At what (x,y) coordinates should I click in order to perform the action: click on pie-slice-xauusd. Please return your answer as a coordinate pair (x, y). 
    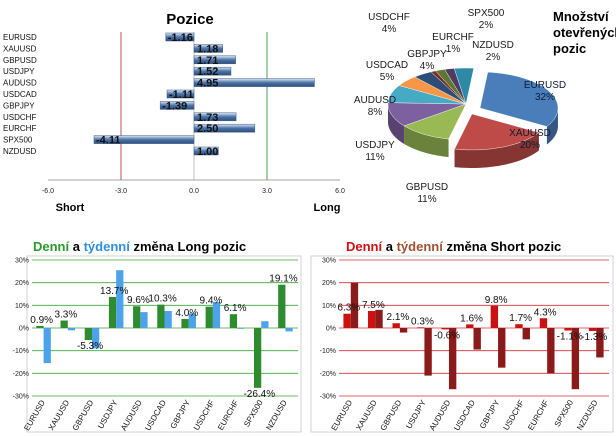
    Looking at the image, I should click on (497, 132).